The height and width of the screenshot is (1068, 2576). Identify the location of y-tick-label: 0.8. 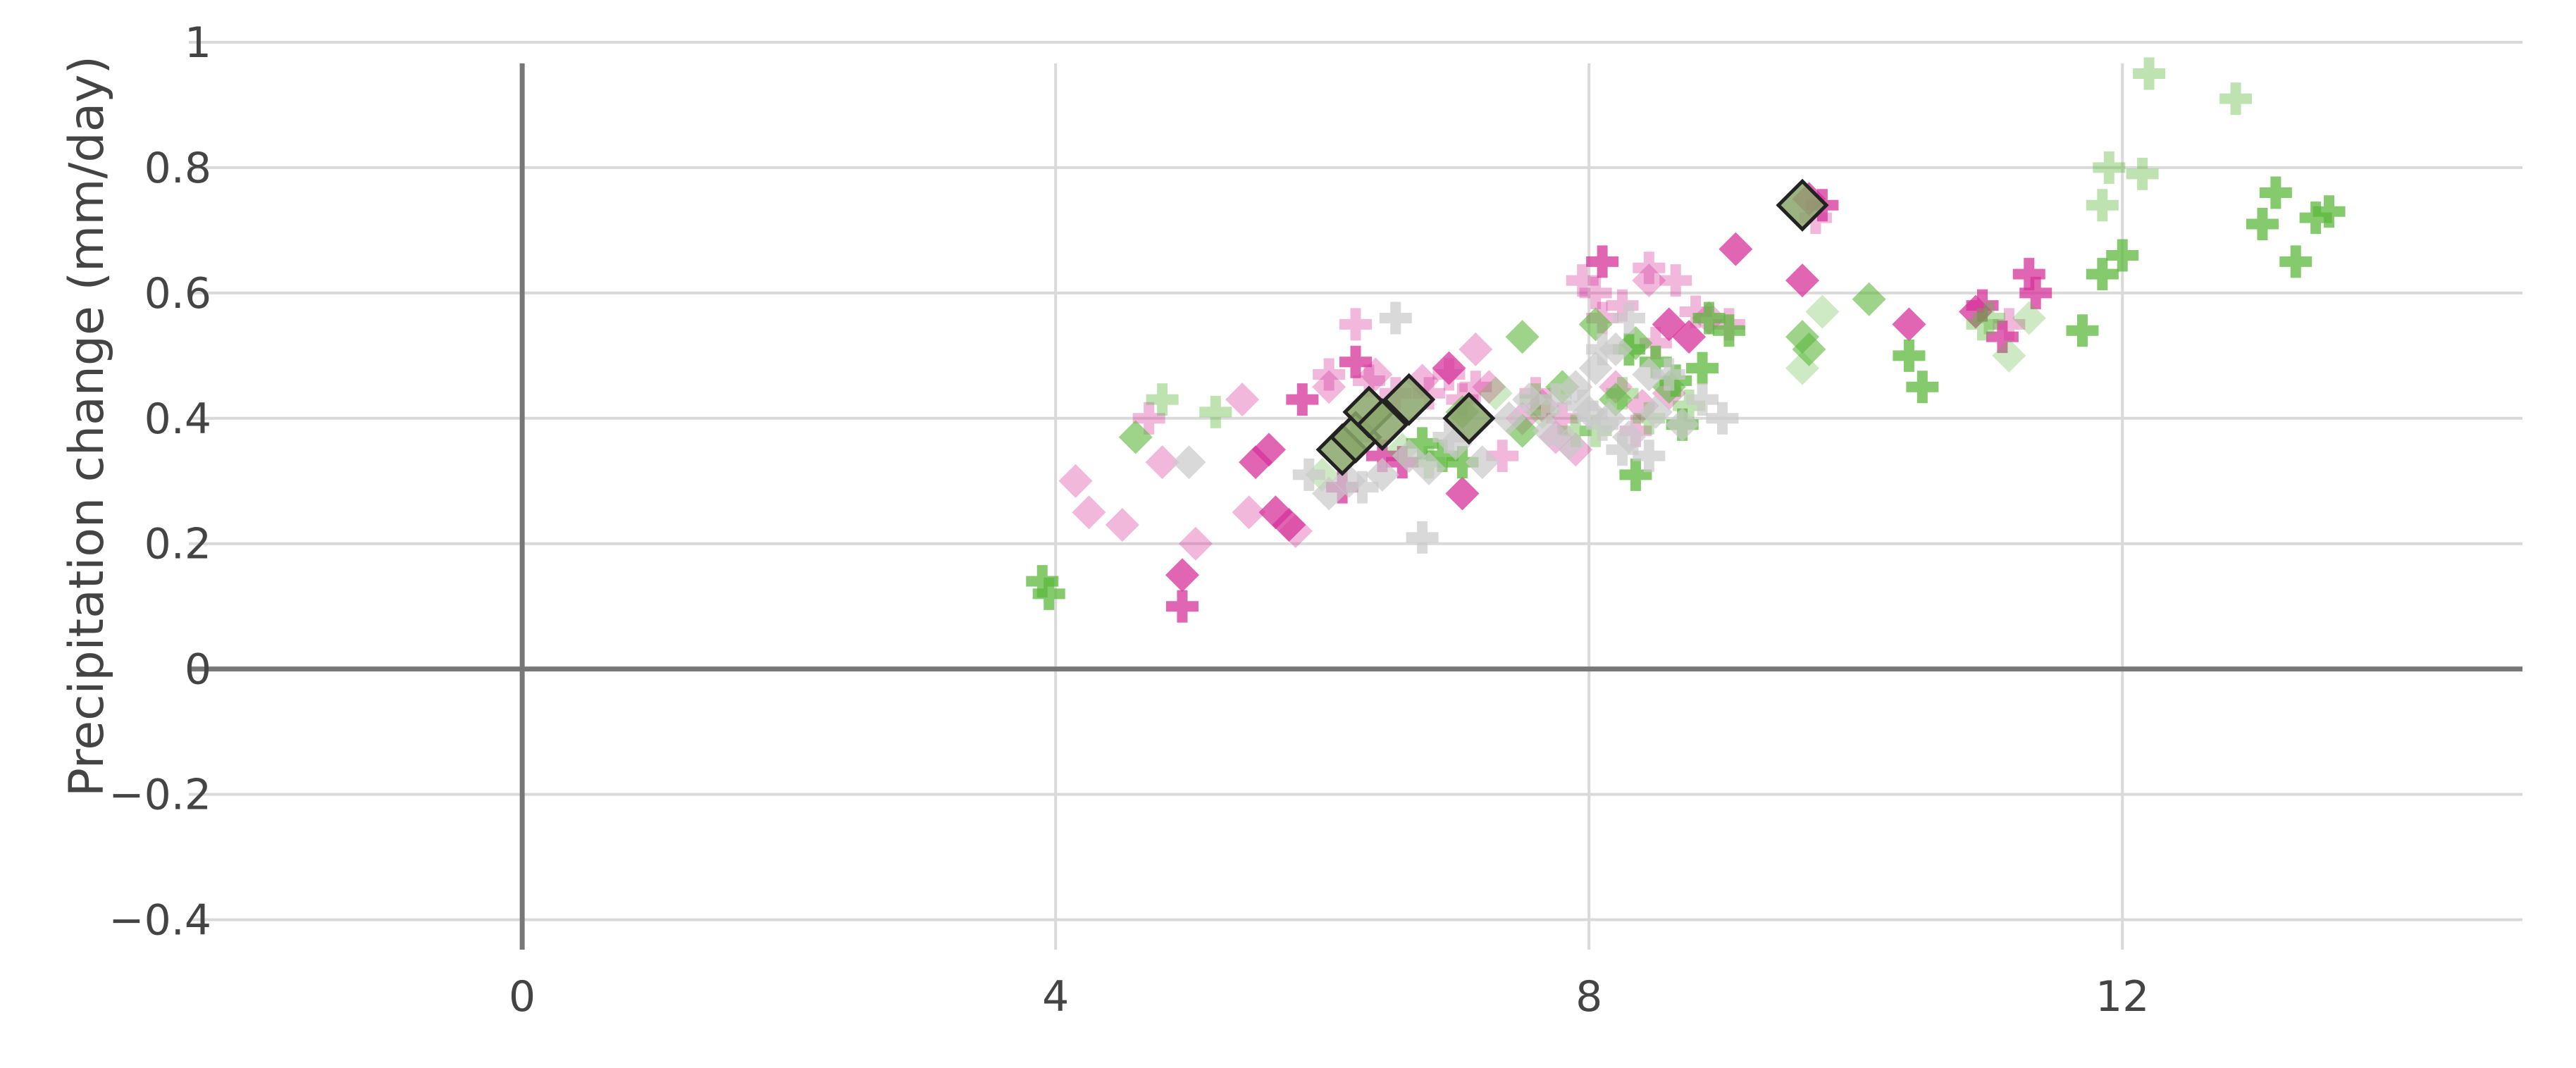
(177, 168).